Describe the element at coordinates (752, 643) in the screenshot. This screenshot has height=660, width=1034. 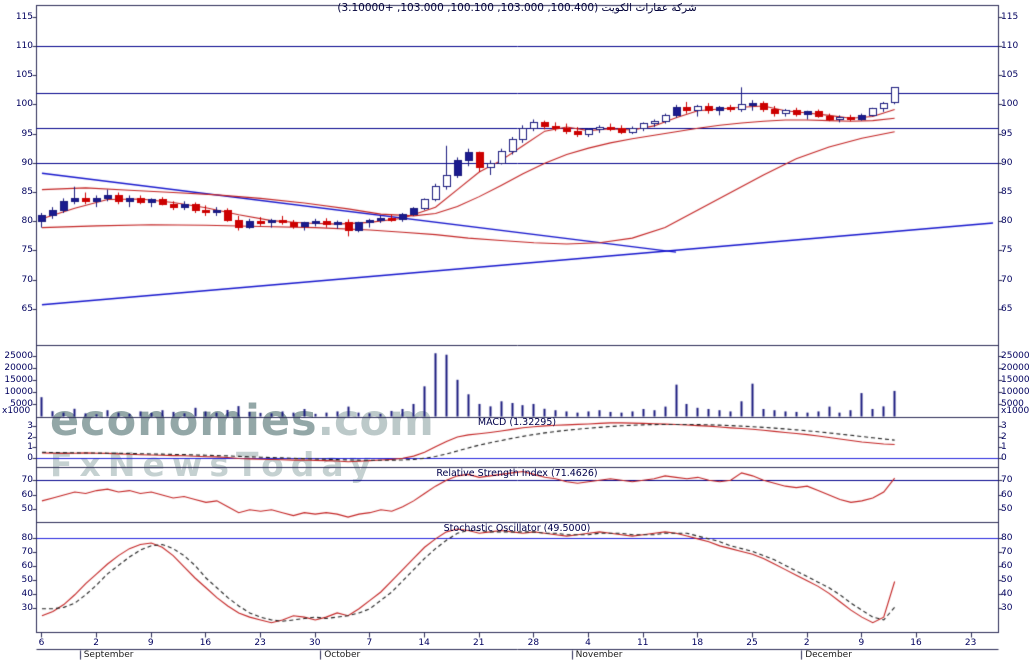
I see `x-axis-label: 25` at that location.